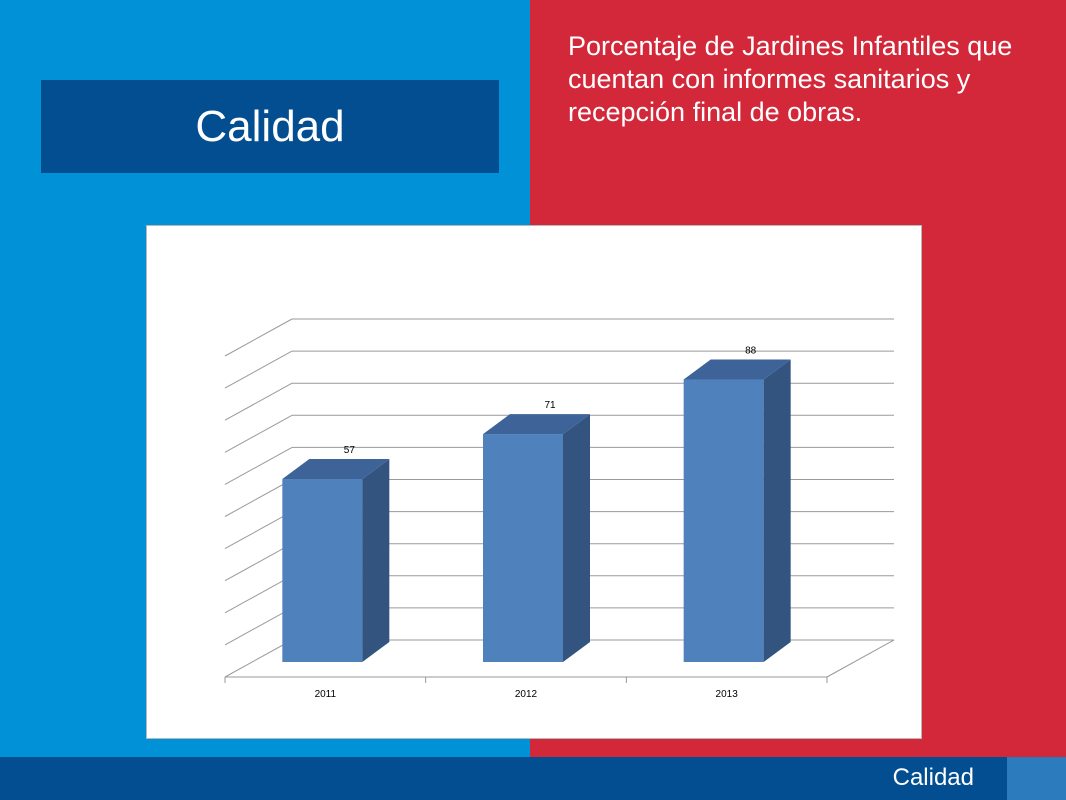 Image resolution: width=1066 pixels, height=800 pixels. What do you see at coordinates (536, 424) in the screenshot?
I see `bar-top-2012` at bounding box center [536, 424].